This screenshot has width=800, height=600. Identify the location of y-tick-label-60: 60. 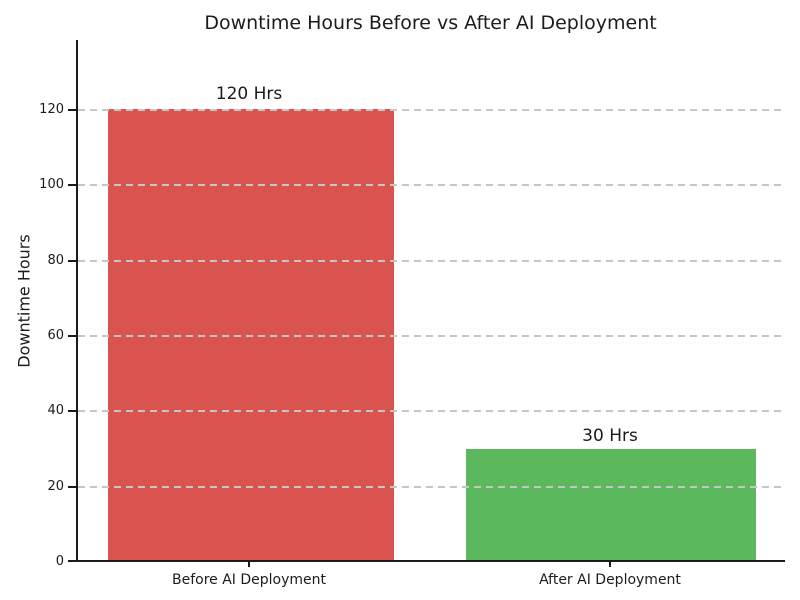
(55, 335).